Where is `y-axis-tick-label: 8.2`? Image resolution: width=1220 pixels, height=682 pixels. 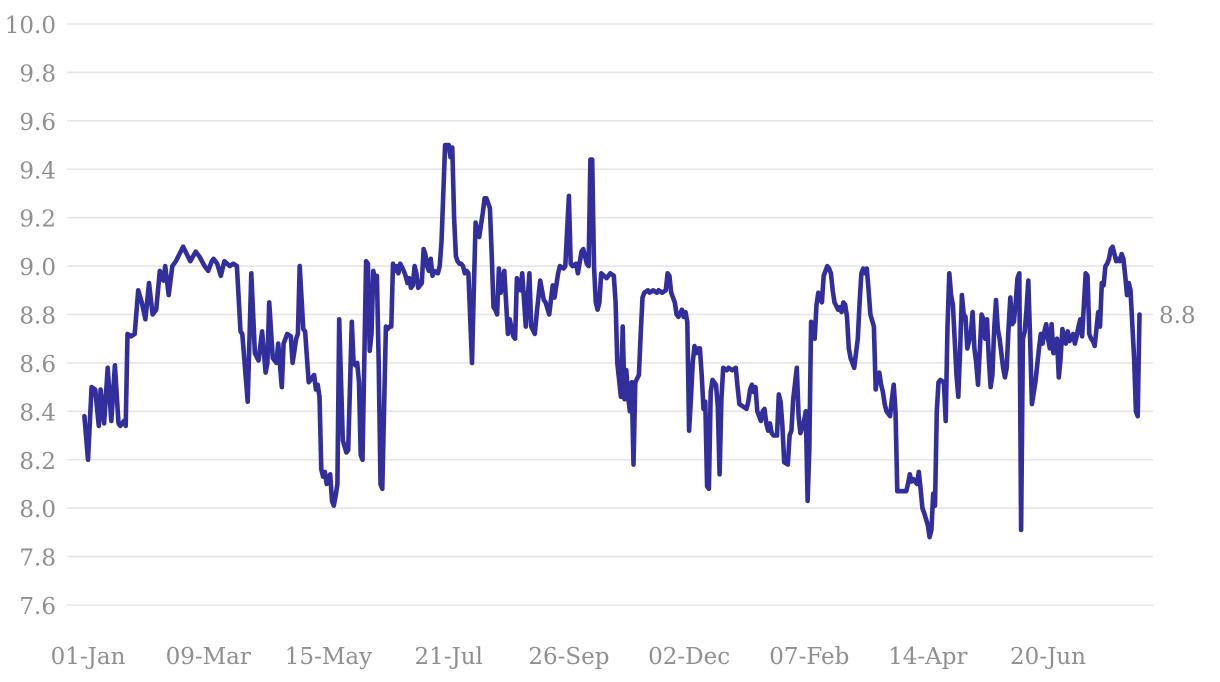 y-axis-tick-label: 8.2 is located at coordinates (37, 462).